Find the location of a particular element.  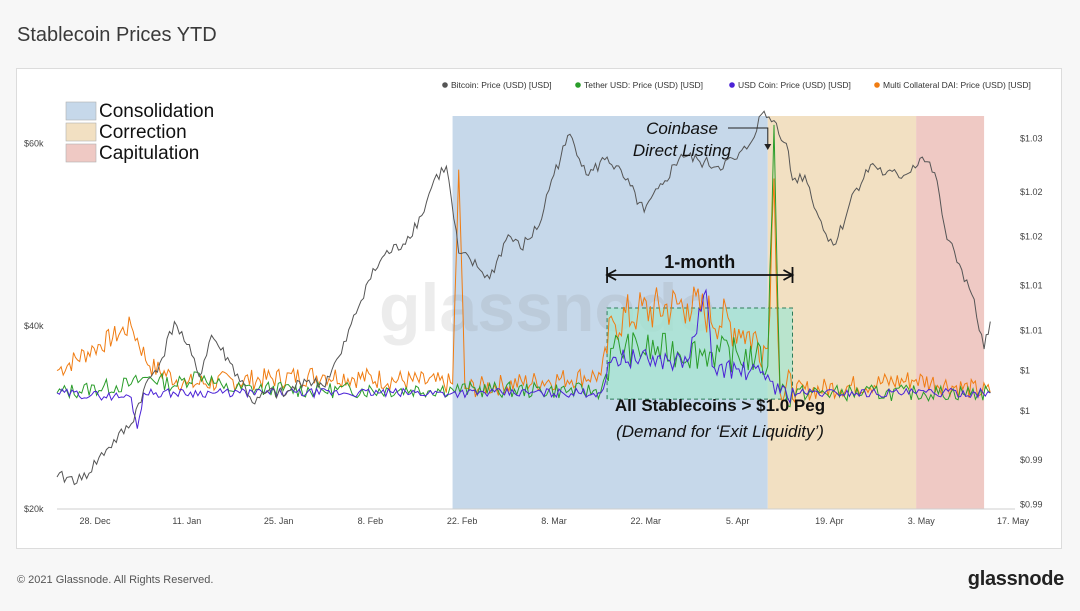

legend-label-tether: Tether USD: Price (USD) [USD] is located at coordinates (643, 85).